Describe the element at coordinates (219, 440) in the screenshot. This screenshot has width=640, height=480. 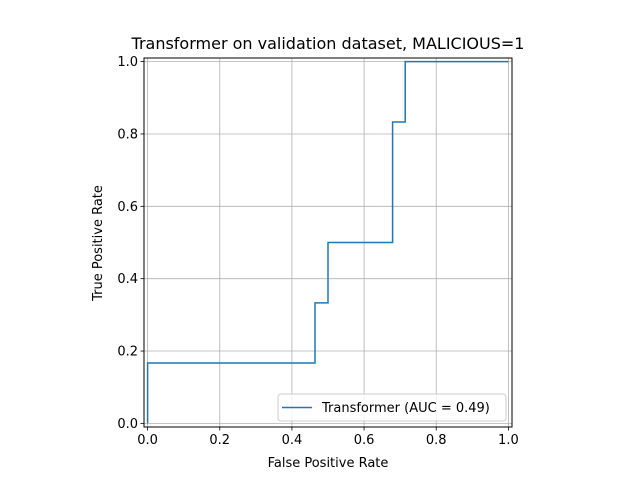
I see `x-tick-label: 0.2` at that location.